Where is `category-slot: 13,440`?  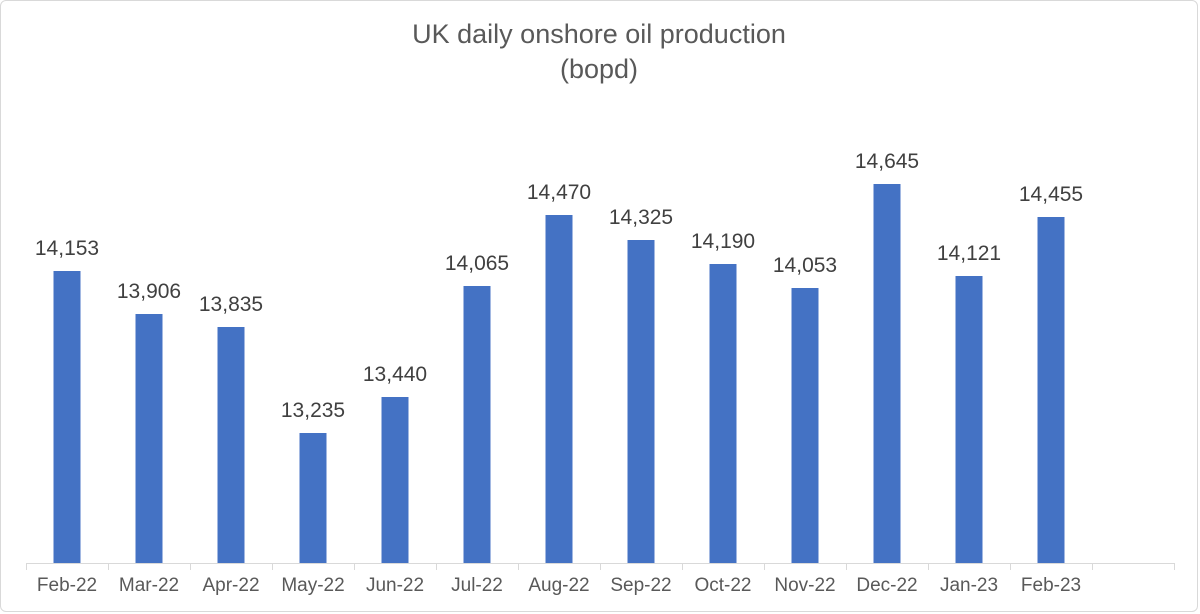 category-slot: 13,440 is located at coordinates (395, 342).